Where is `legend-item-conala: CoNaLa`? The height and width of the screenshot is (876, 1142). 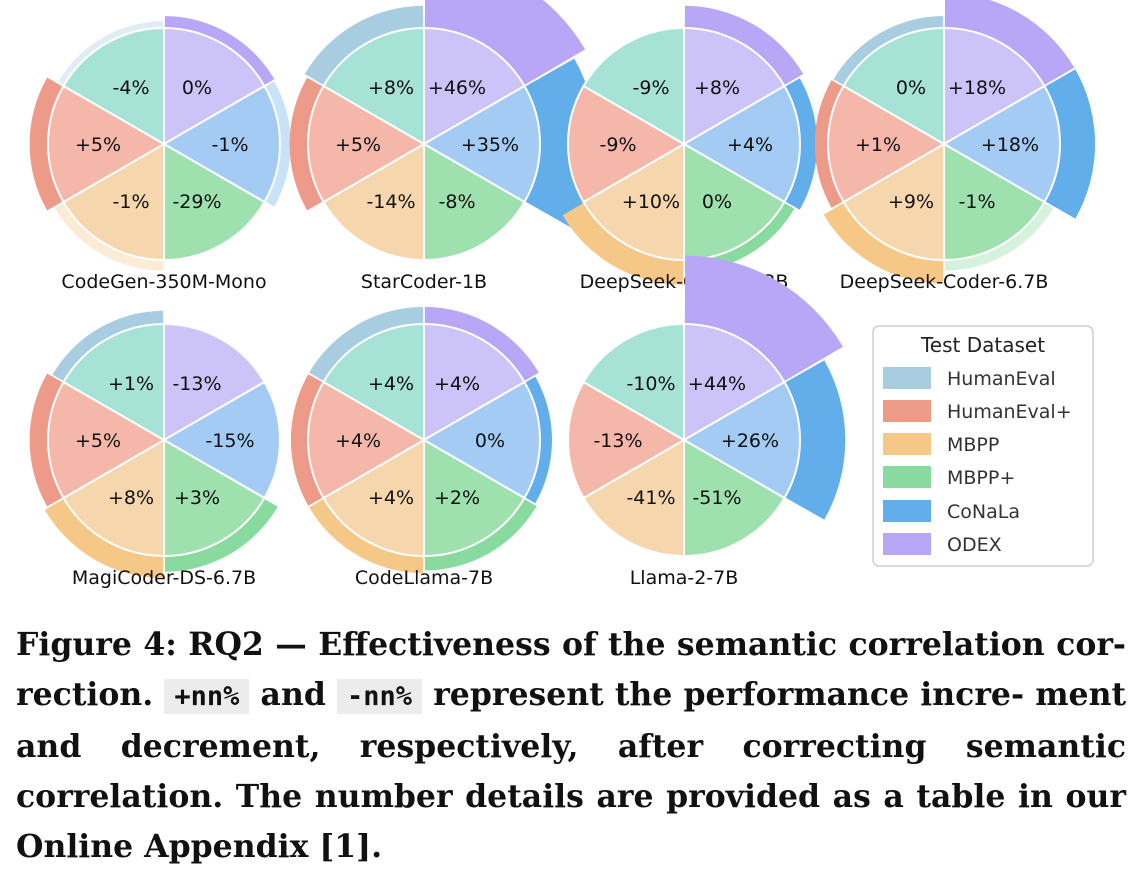 legend-item-conala: CoNaLa is located at coordinates (951, 511).